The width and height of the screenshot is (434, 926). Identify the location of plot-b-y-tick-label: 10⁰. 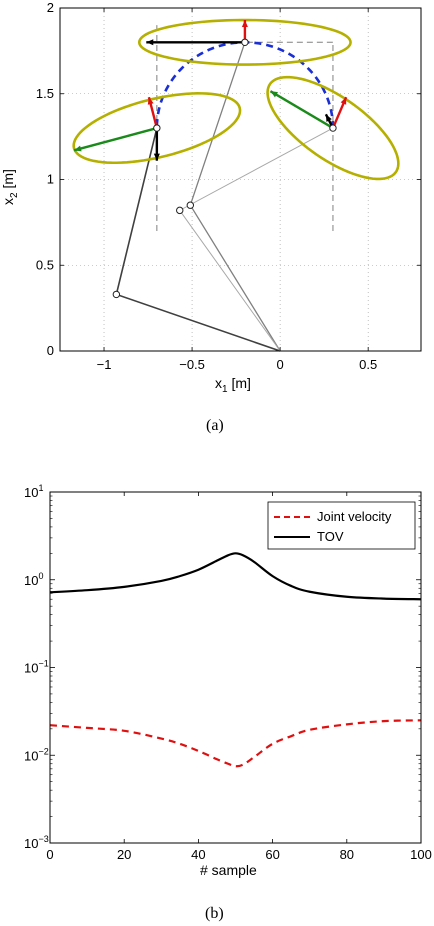
(33, 579).